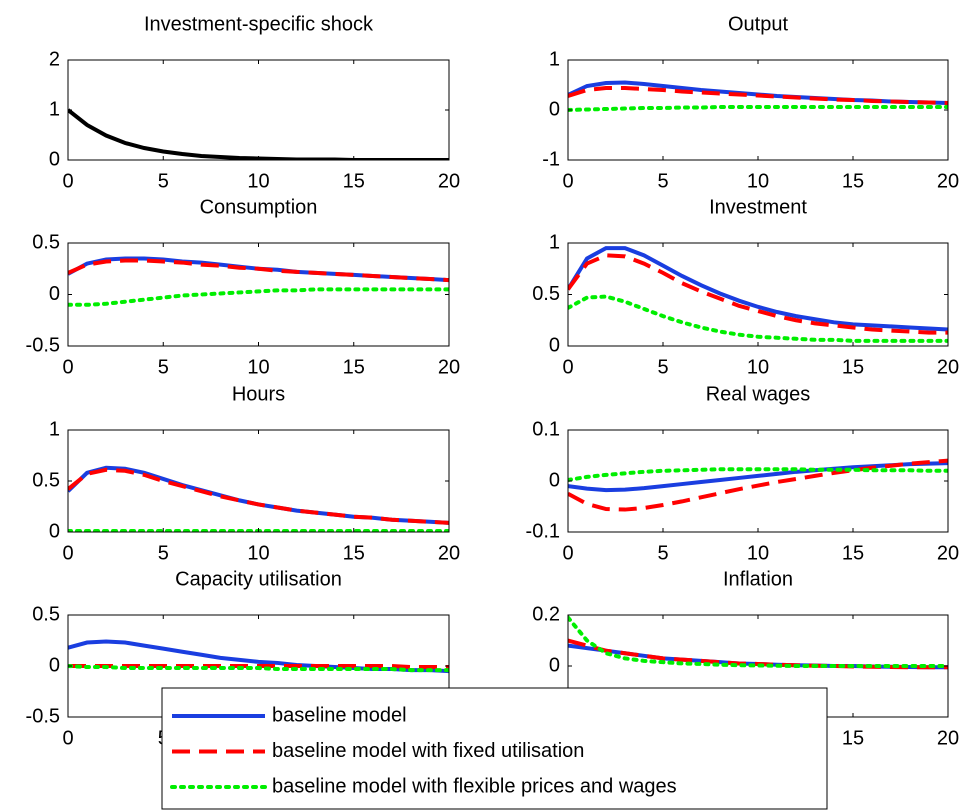 Image resolution: width=968 pixels, height=810 pixels. Describe the element at coordinates (758, 24) in the screenshot. I see `panel-title: Output` at that location.